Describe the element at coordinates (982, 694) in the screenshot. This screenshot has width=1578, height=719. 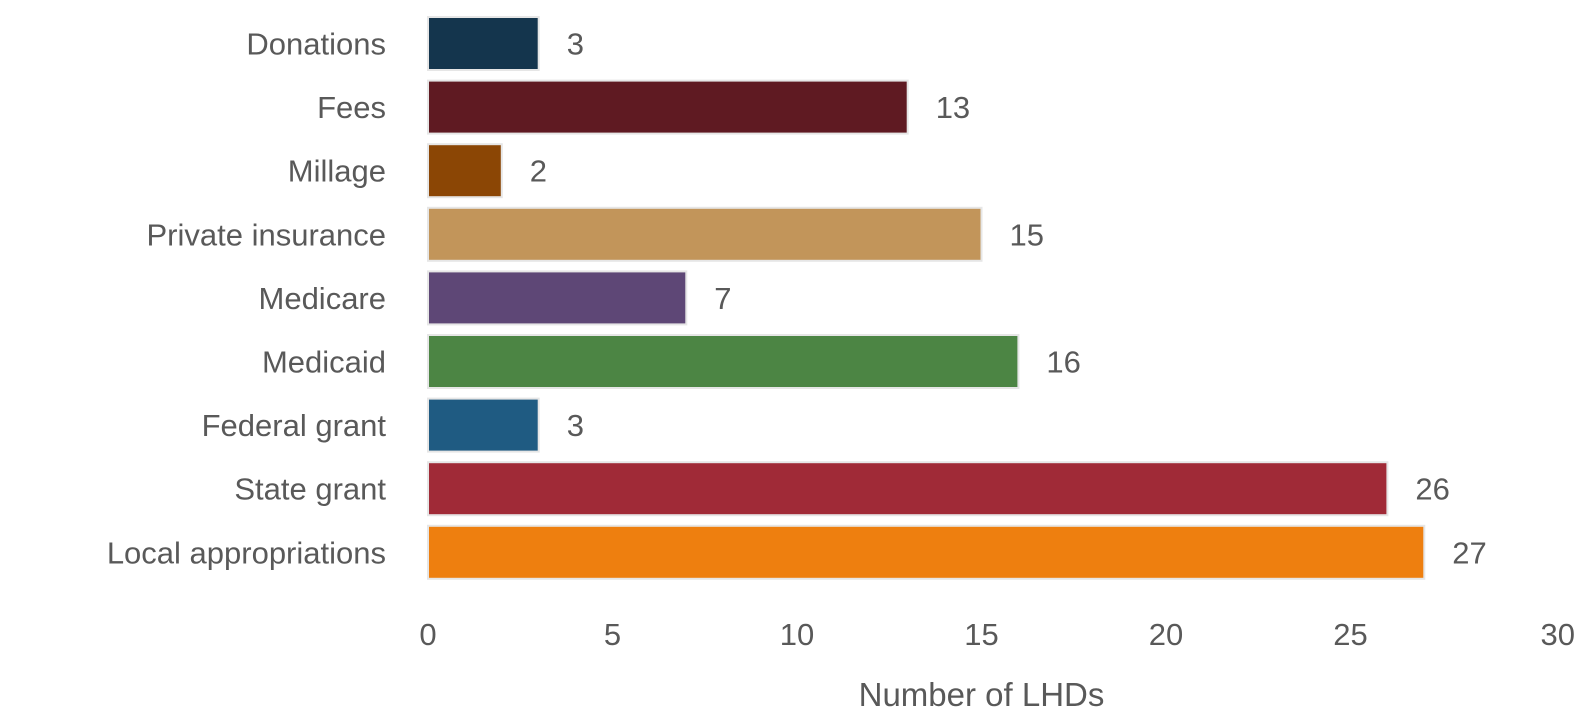
I see `x-axis-title: Number of LHDs` at that location.